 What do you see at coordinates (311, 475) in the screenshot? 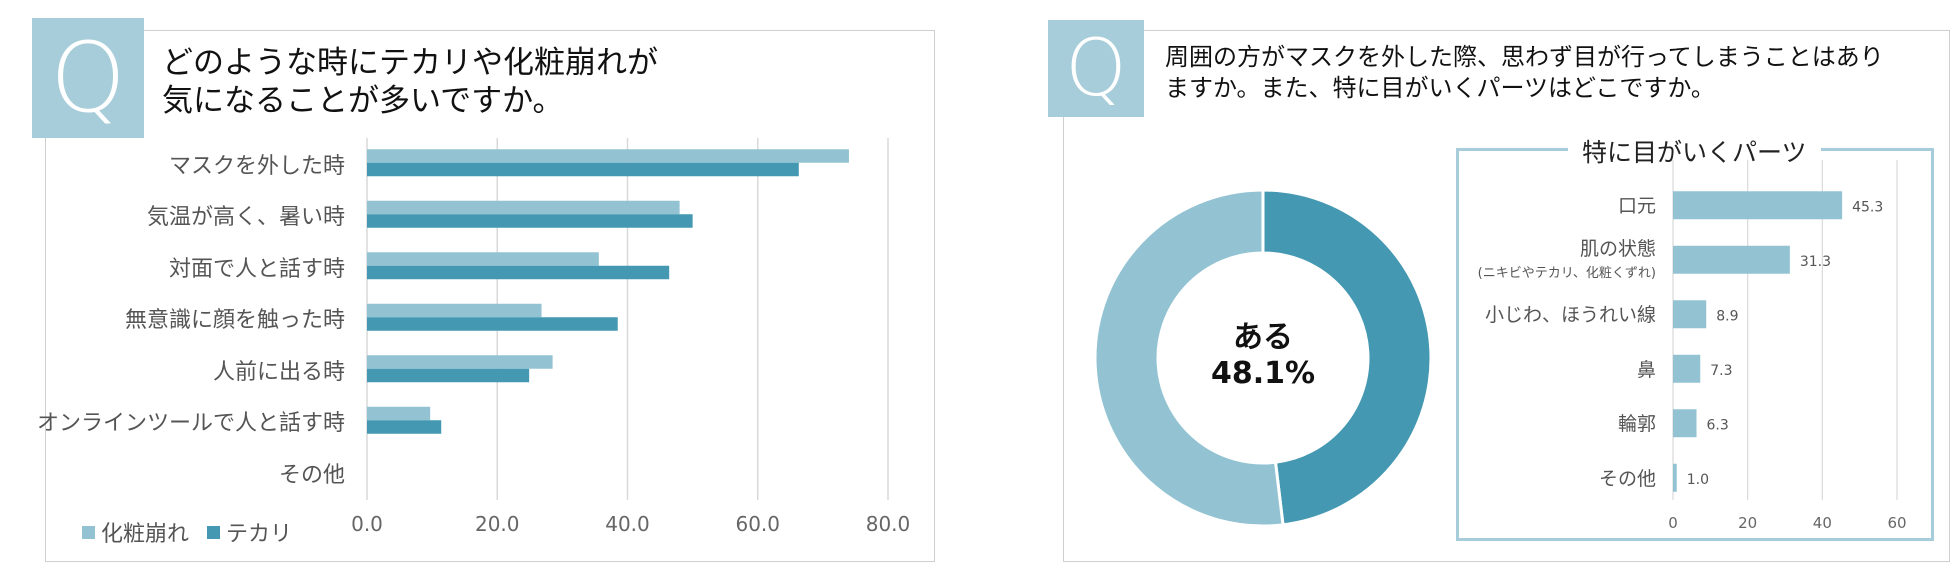
I see `category-label: その他` at bounding box center [311, 475].